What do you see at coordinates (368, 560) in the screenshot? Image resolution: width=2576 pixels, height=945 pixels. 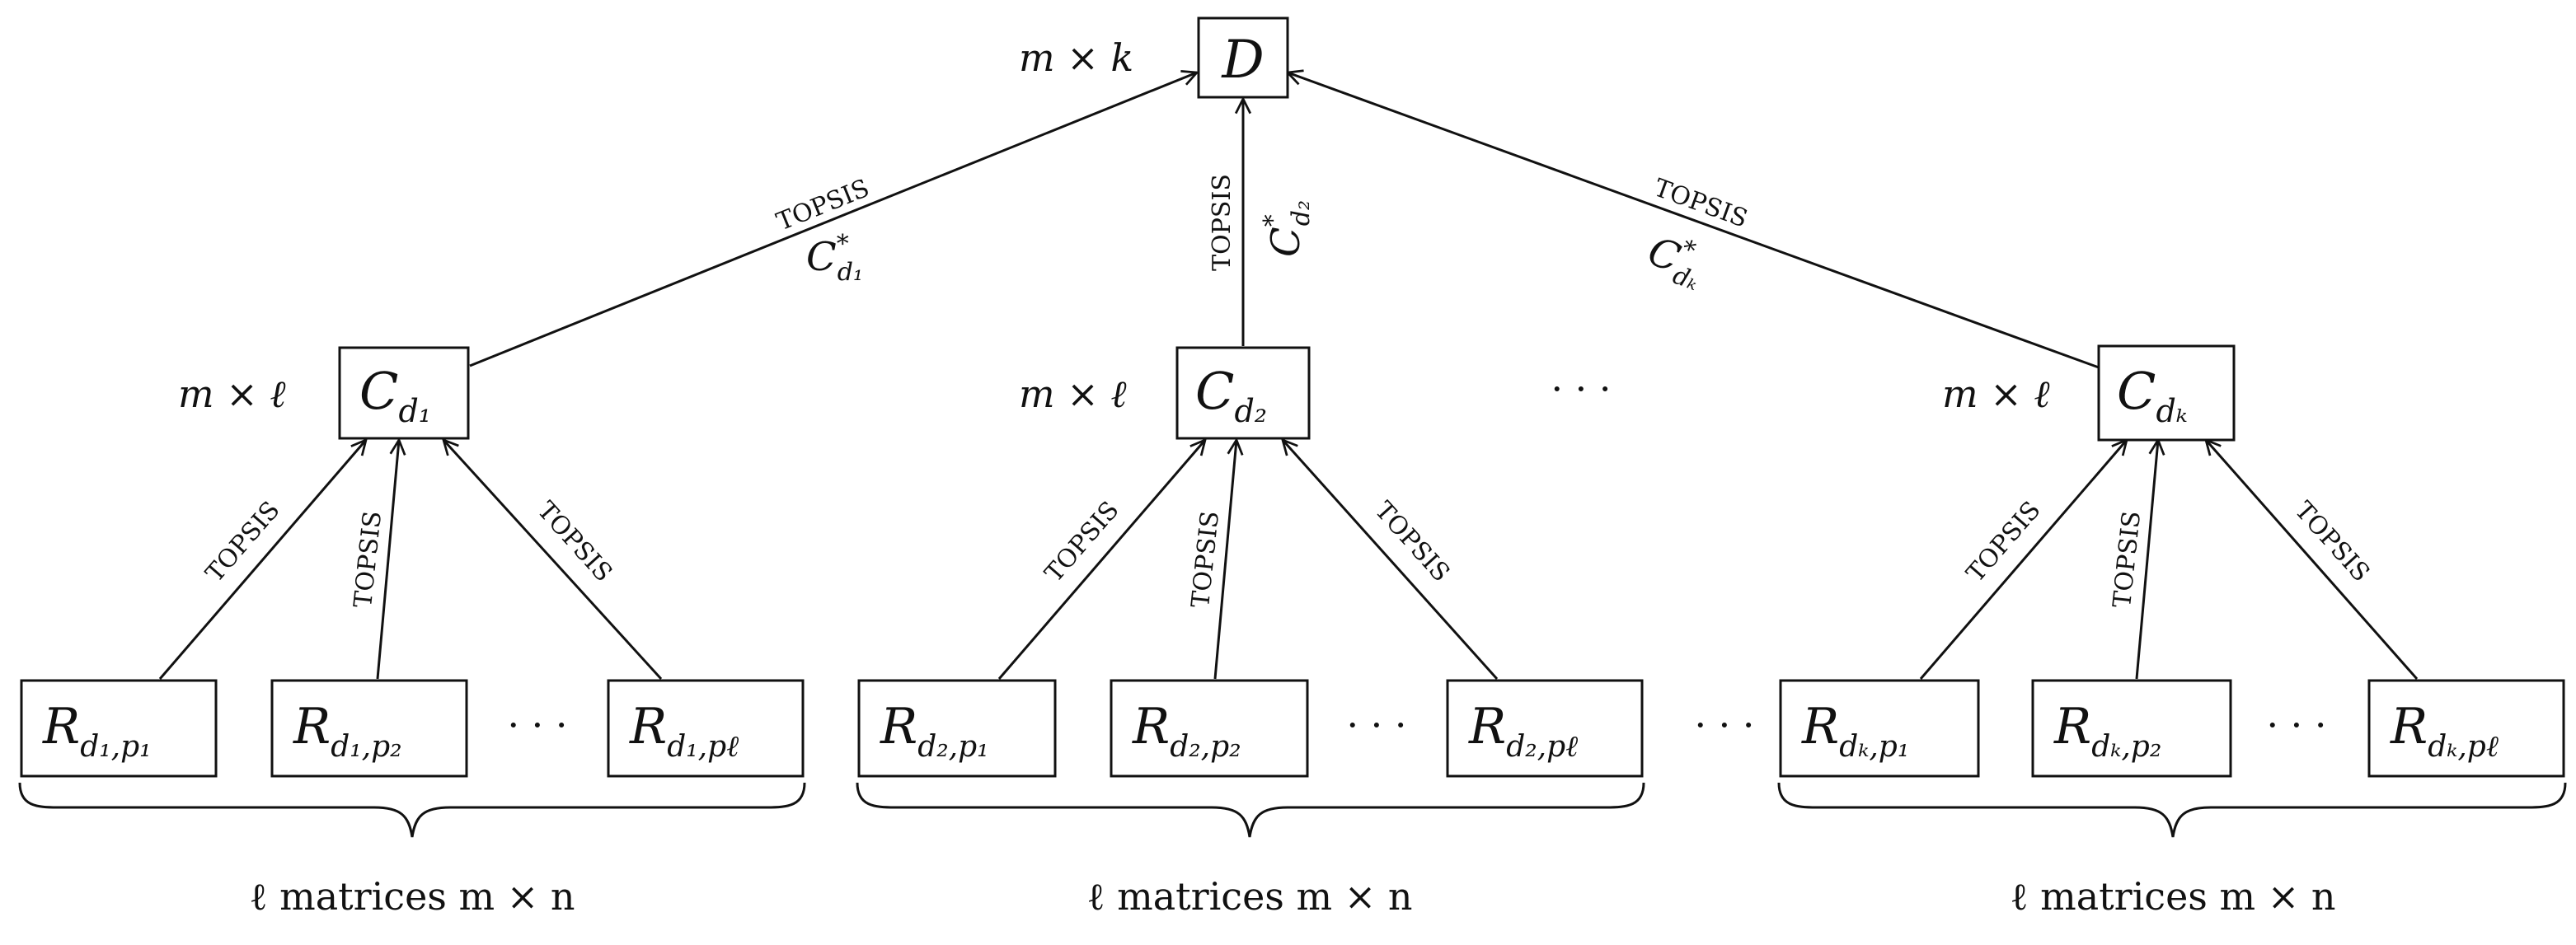 I see `topsis-label-r12: TOPSIS` at bounding box center [368, 560].